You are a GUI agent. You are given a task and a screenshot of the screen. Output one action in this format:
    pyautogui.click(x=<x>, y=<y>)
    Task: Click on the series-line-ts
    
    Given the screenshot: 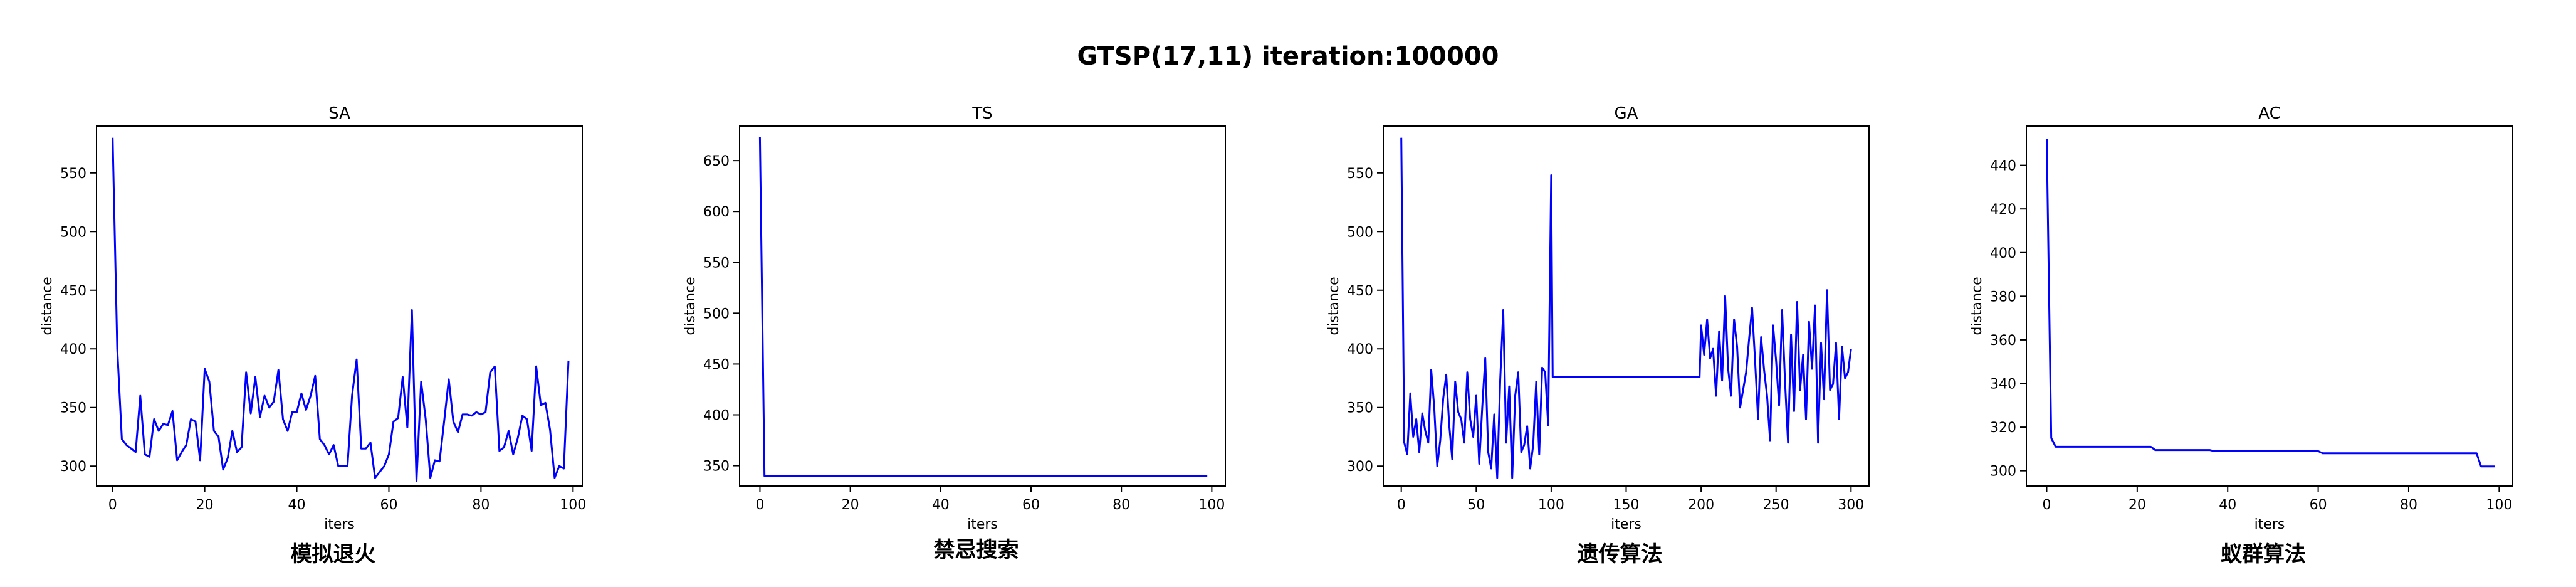 What is the action you would take?
    pyautogui.click(x=983, y=307)
    